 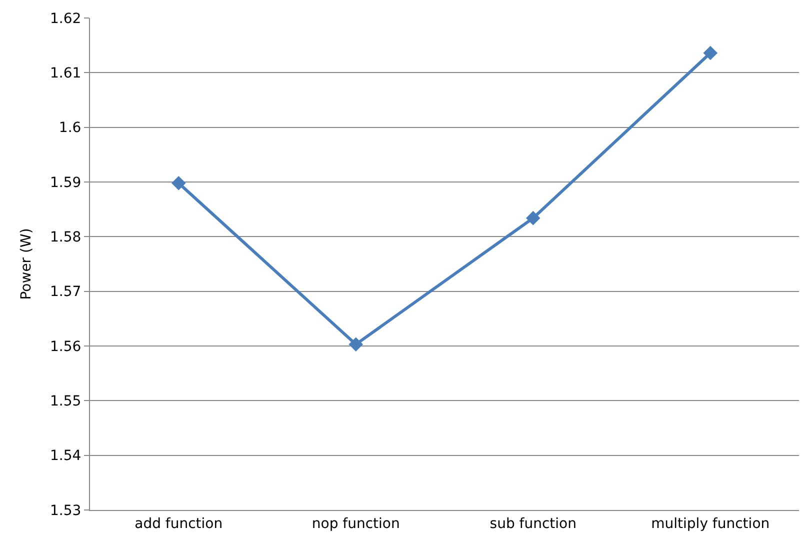 I want to click on y-tick-label: 1.59, so click(x=66, y=182).